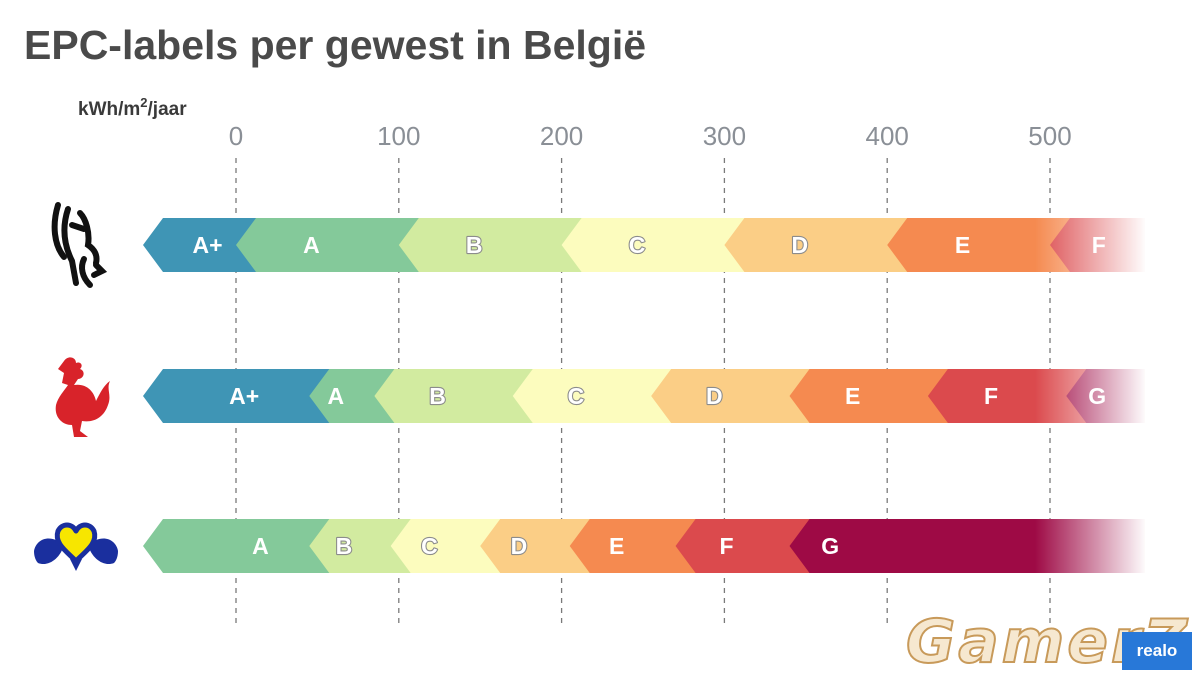  What do you see at coordinates (1049, 136) in the screenshot?
I see `x-tick-label: 500` at bounding box center [1049, 136].